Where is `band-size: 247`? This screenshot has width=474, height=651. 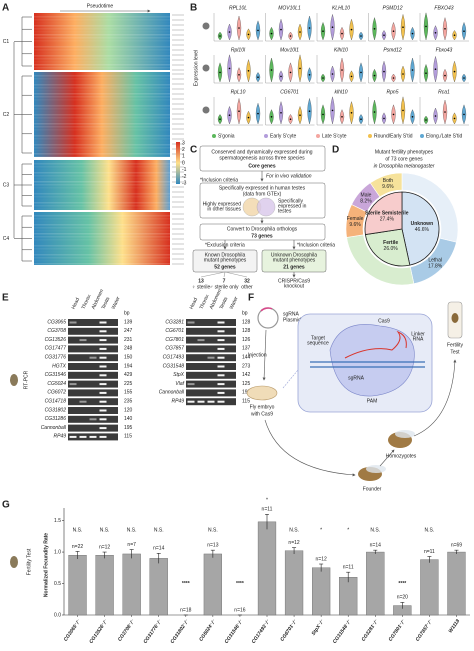 band-size: 247 is located at coordinates (128, 331).